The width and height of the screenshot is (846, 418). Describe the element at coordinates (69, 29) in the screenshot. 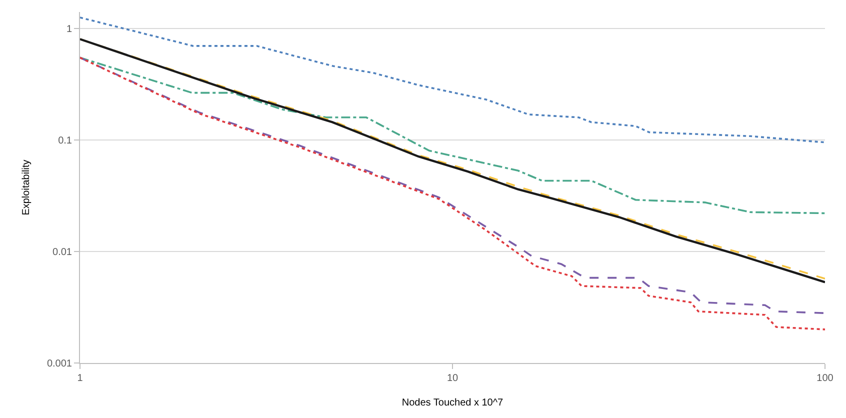

I see `y-tick-label: 1` at that location.